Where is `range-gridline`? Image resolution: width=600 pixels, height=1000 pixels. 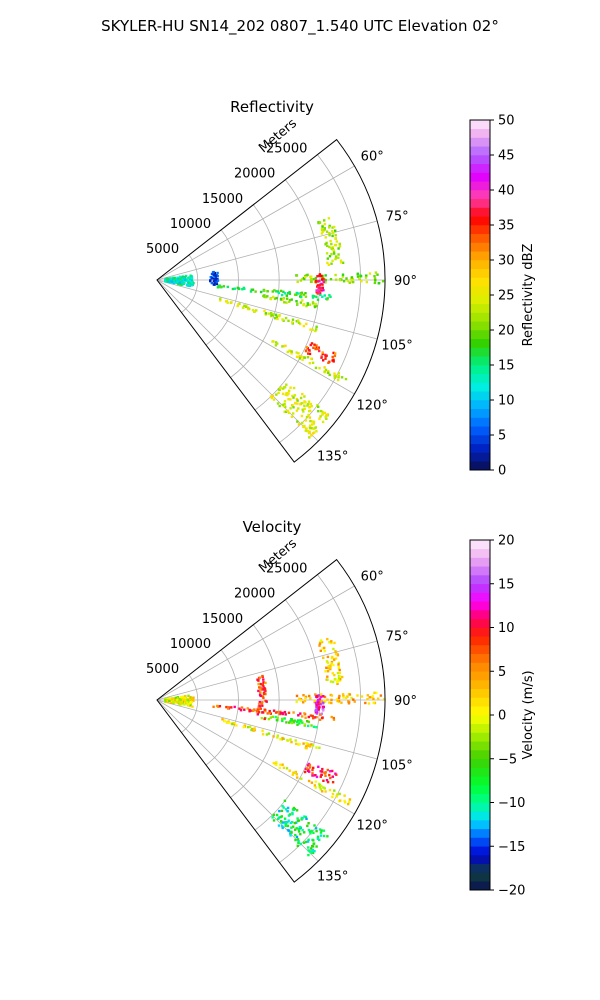
range-gridline is located at coordinates (190, 703).